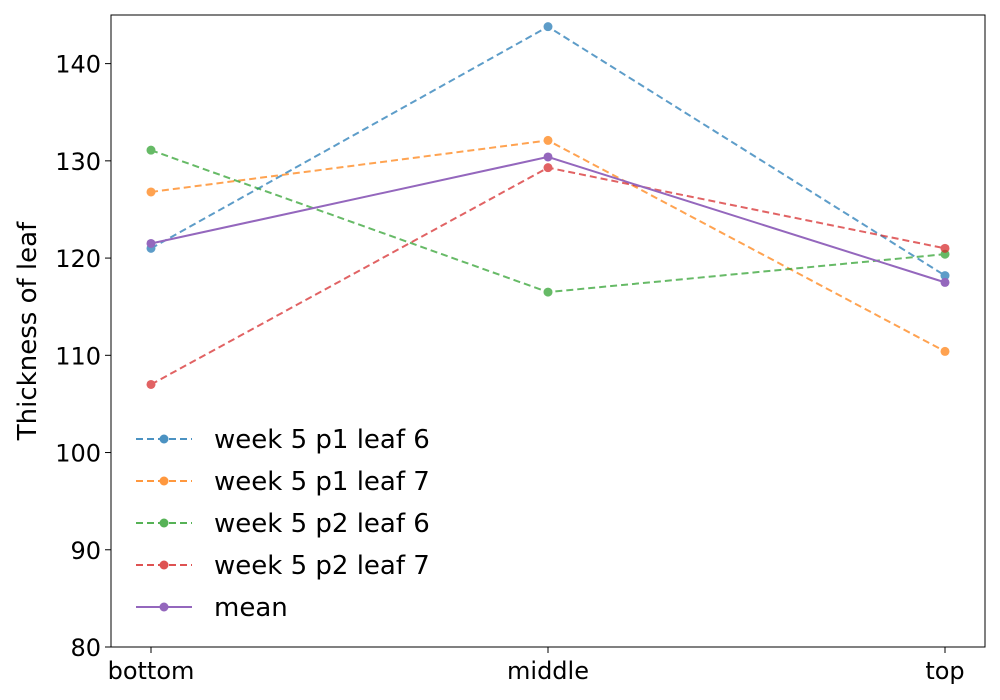 The image size is (1000, 700). Describe the element at coordinates (322, 524) in the screenshot. I see `legend-label: week 5 p2 leaf 6` at that location.